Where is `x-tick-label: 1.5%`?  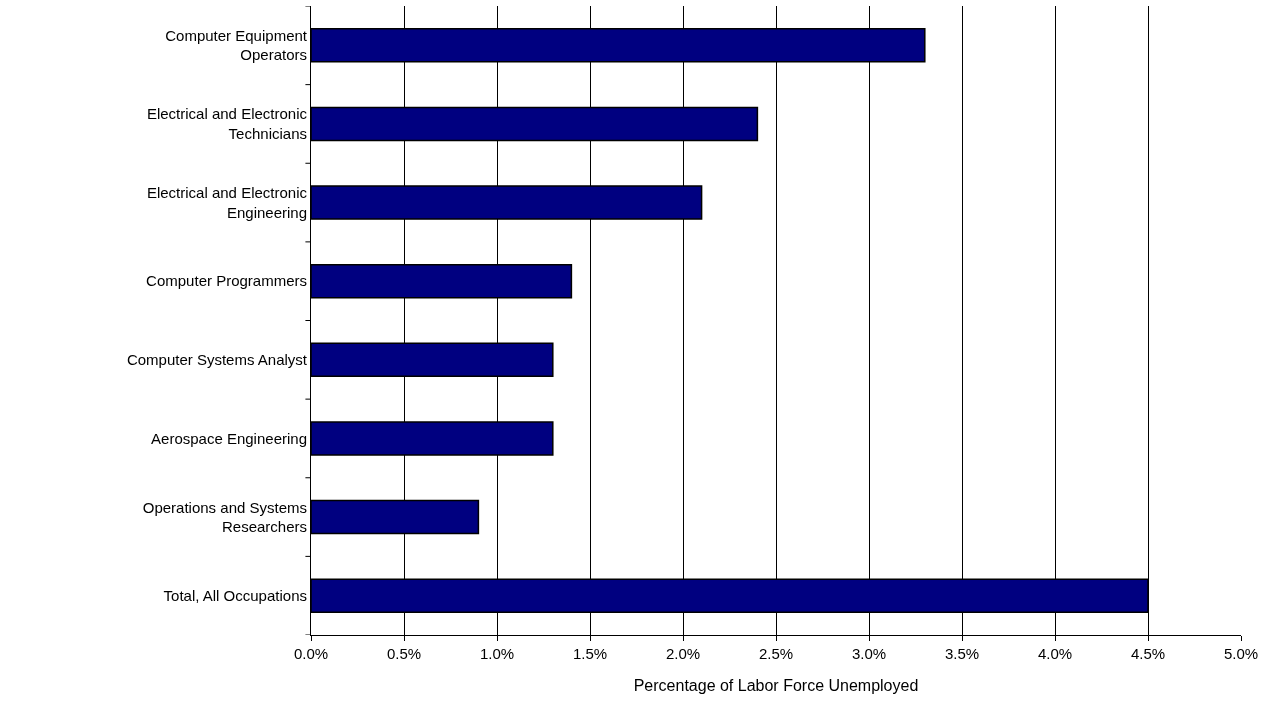
x-tick-label: 1.5% is located at coordinates (590, 653).